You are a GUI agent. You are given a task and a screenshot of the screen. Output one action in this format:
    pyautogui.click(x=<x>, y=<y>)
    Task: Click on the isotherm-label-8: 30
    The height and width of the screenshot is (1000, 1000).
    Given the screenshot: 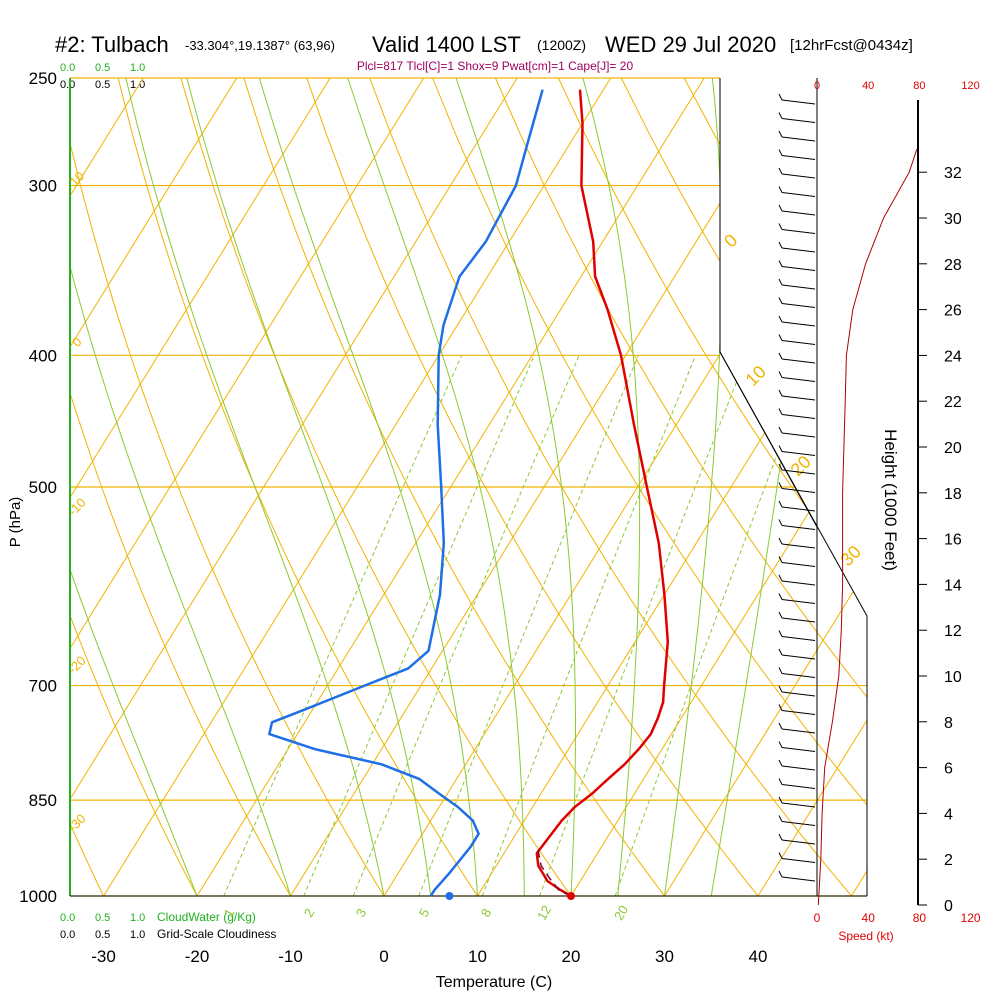 What is the action you would take?
    pyautogui.click(x=851, y=556)
    